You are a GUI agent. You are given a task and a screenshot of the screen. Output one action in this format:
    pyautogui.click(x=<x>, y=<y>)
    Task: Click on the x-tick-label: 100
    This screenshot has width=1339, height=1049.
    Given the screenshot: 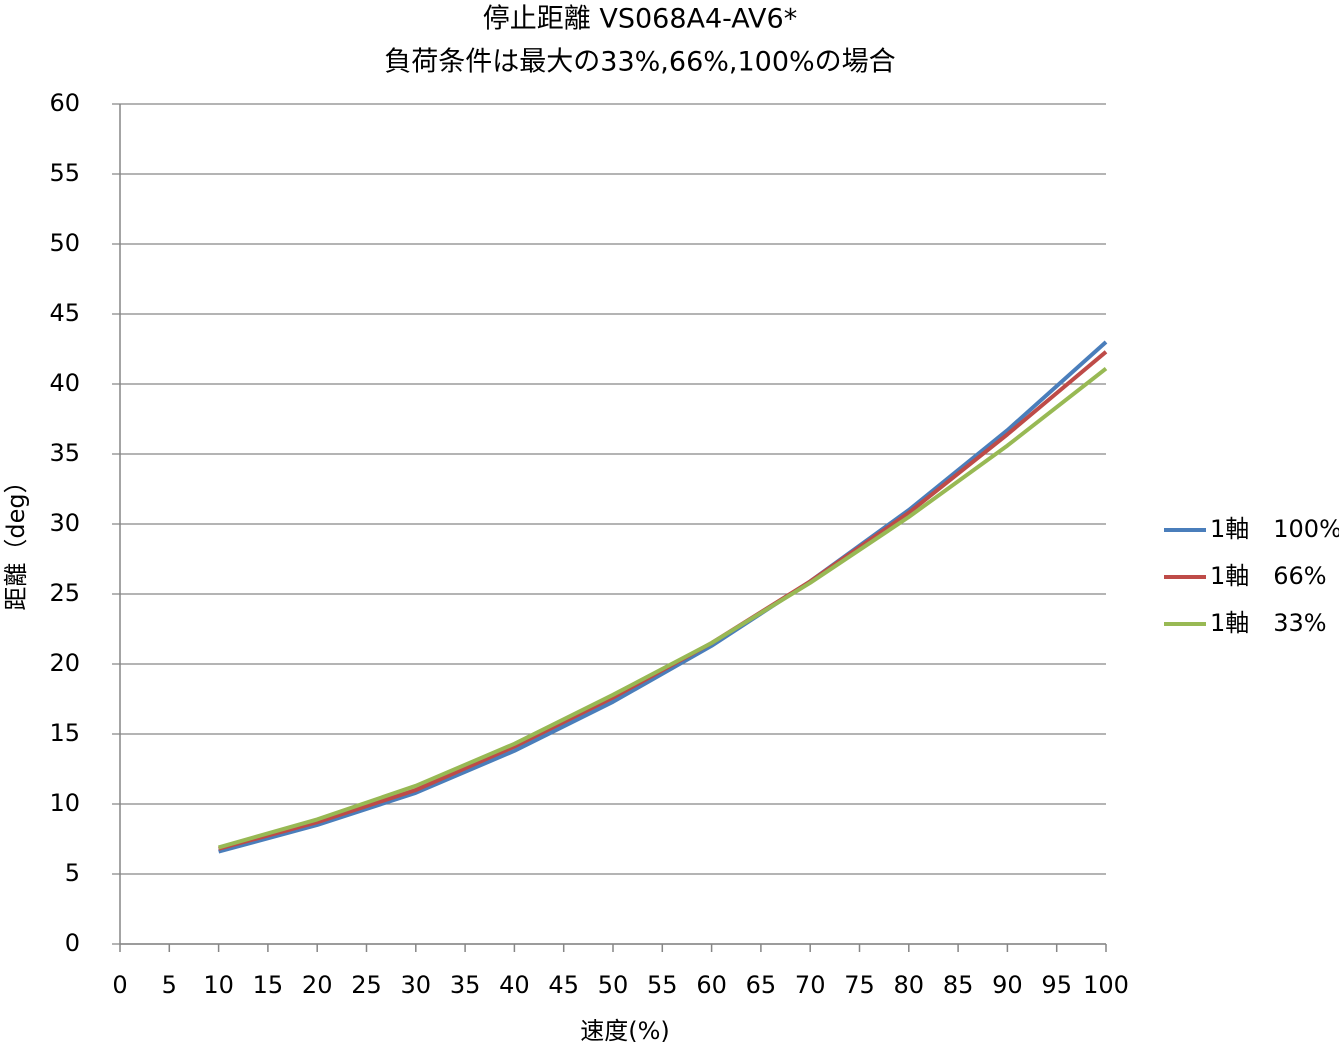 What is the action you would take?
    pyautogui.click(x=1106, y=985)
    